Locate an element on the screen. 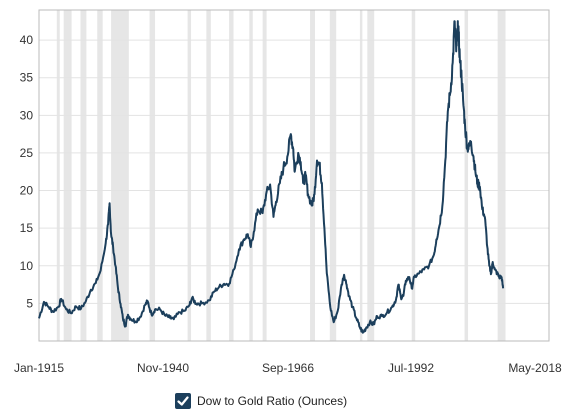 This screenshot has width=564, height=412. checkbox-checked-icon is located at coordinates (183, 401).